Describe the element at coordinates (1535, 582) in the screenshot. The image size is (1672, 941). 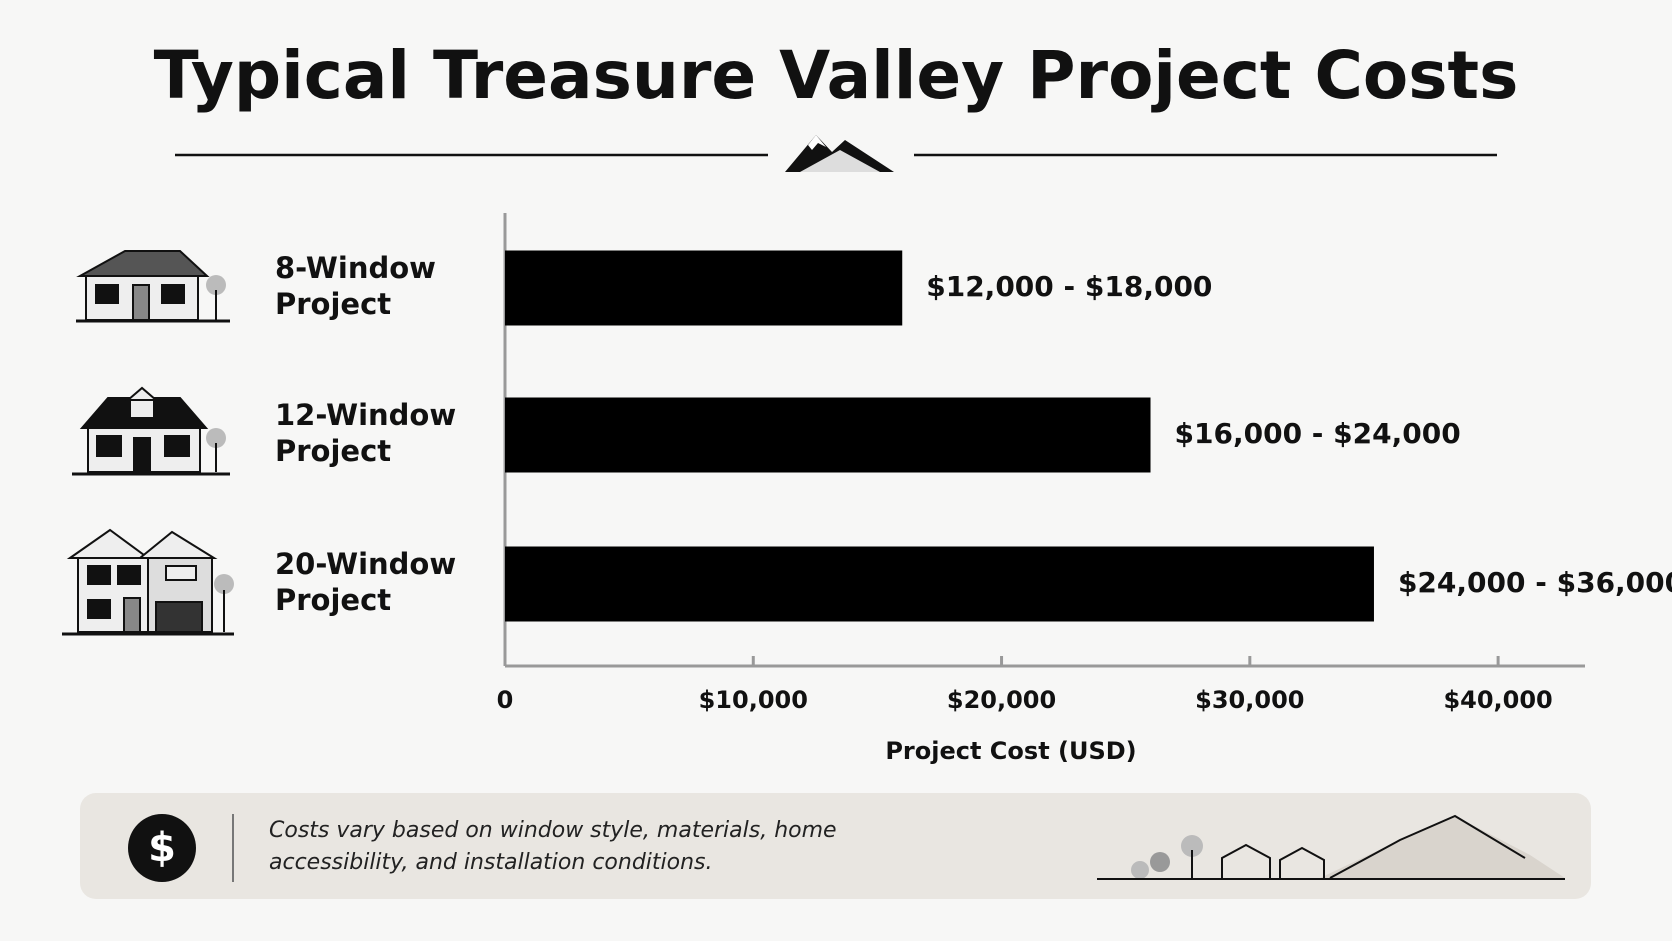
I see `range-label: $24,000 - $36,000` at that location.